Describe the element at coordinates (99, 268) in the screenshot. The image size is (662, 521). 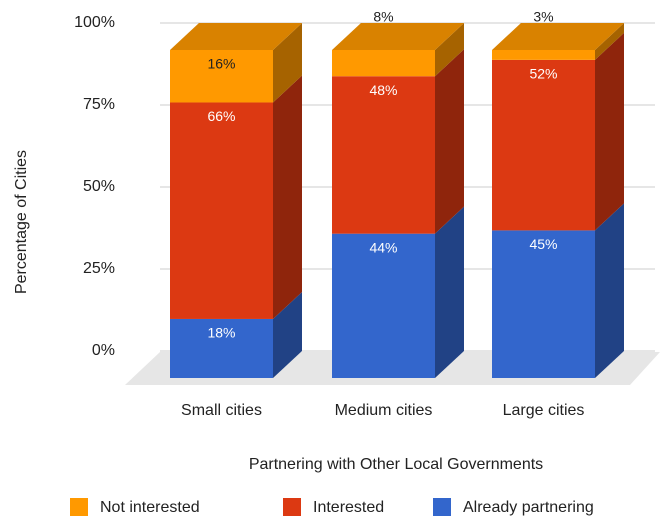
I see `y-tick-label: 25%` at that location.